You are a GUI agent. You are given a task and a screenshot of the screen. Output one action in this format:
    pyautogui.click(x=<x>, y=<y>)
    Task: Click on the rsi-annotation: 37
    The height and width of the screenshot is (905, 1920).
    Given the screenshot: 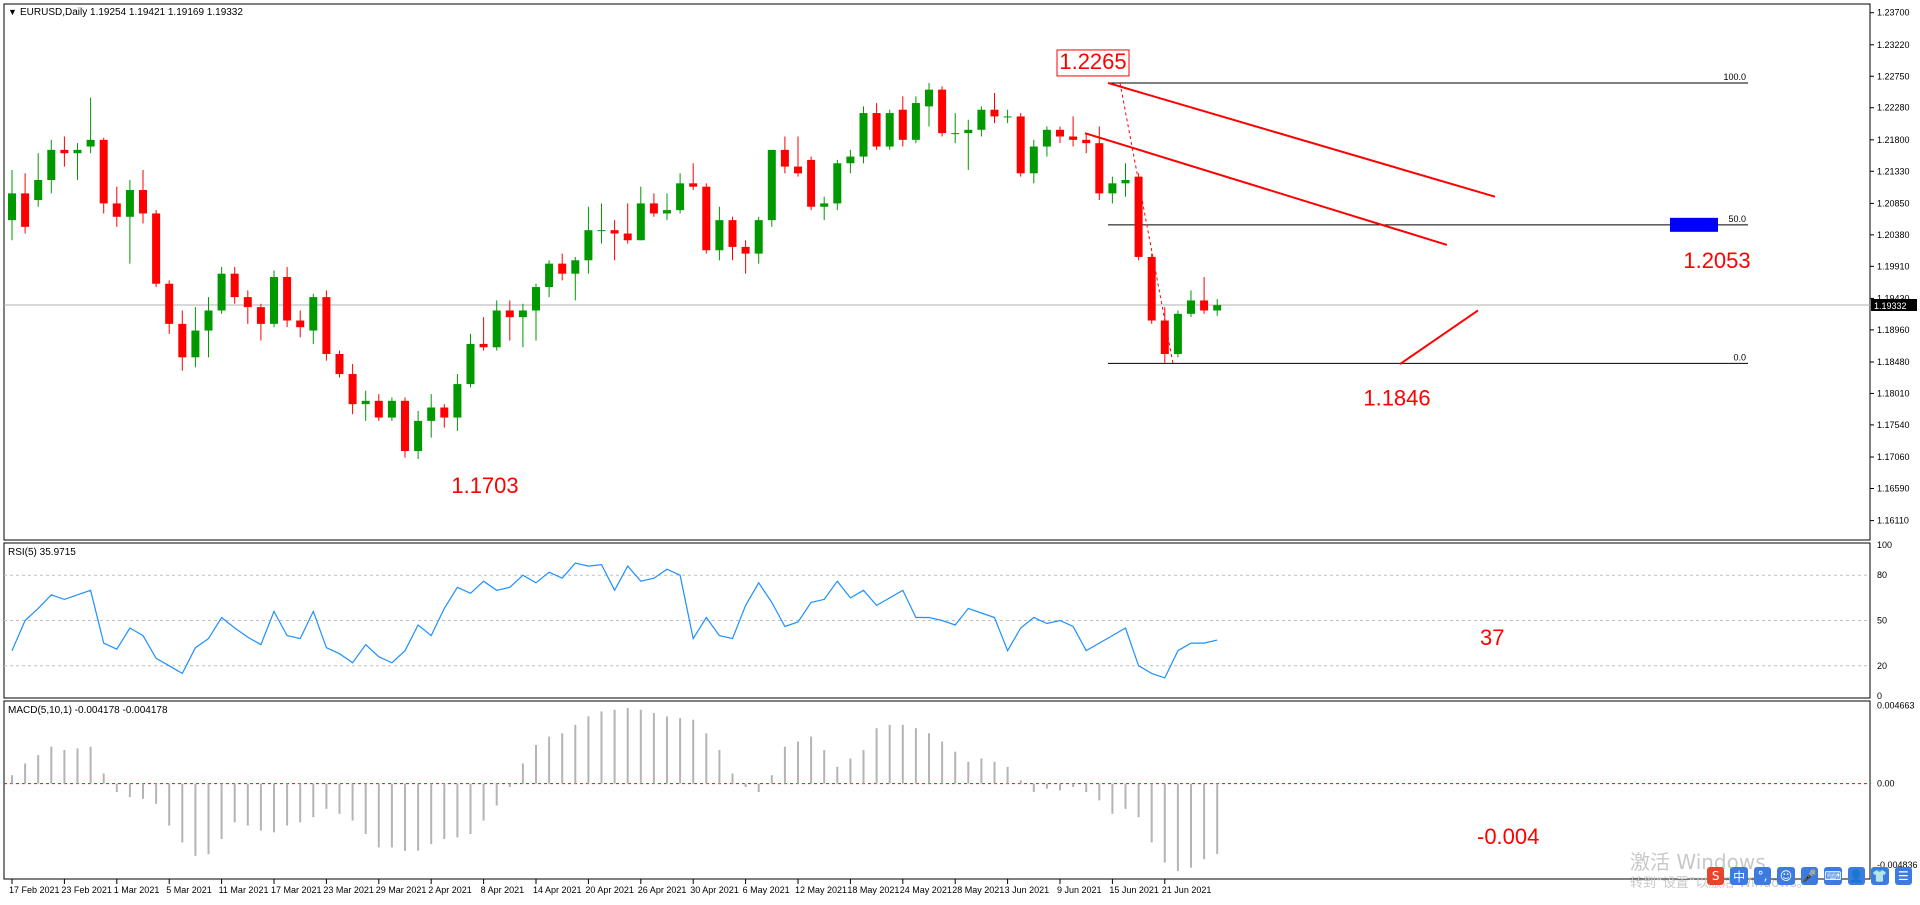 What is the action you would take?
    pyautogui.click(x=1492, y=637)
    